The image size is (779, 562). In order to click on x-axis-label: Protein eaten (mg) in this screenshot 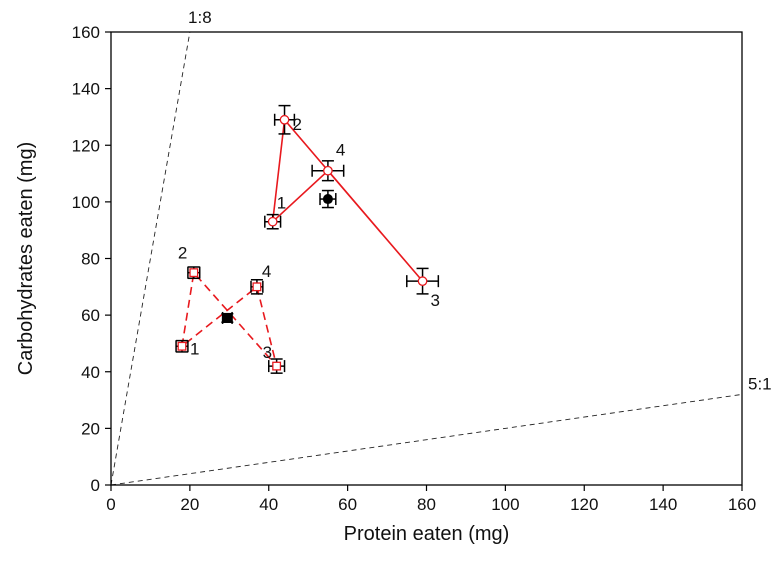, I will do `click(427, 534)`.